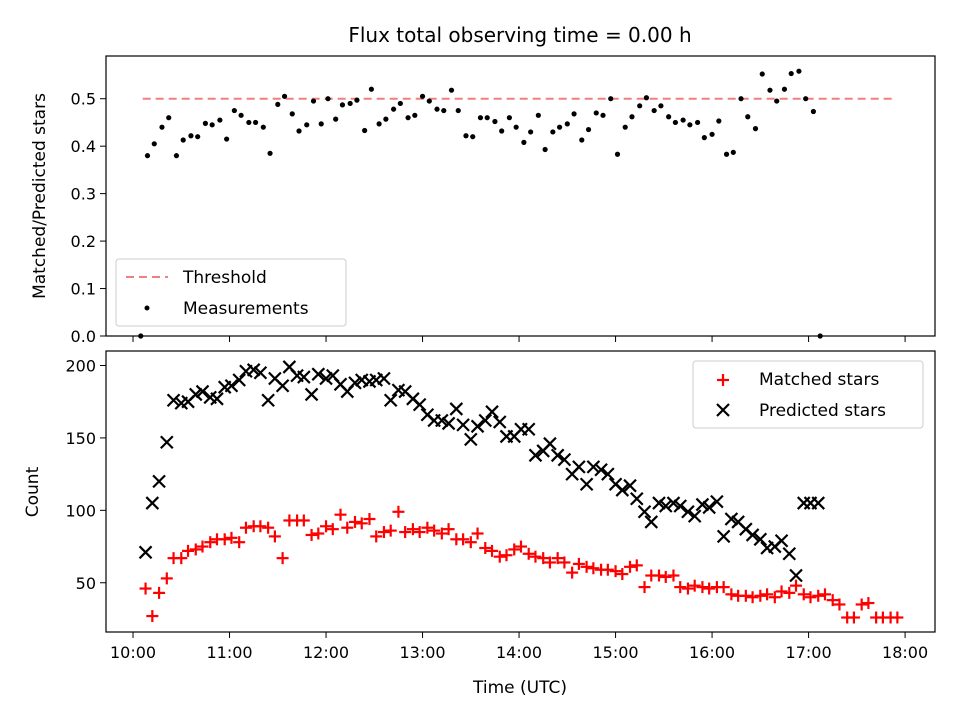 The height and width of the screenshot is (720, 960). Describe the element at coordinates (83, 99) in the screenshot. I see `y-tick-label: 0.5` at that location.